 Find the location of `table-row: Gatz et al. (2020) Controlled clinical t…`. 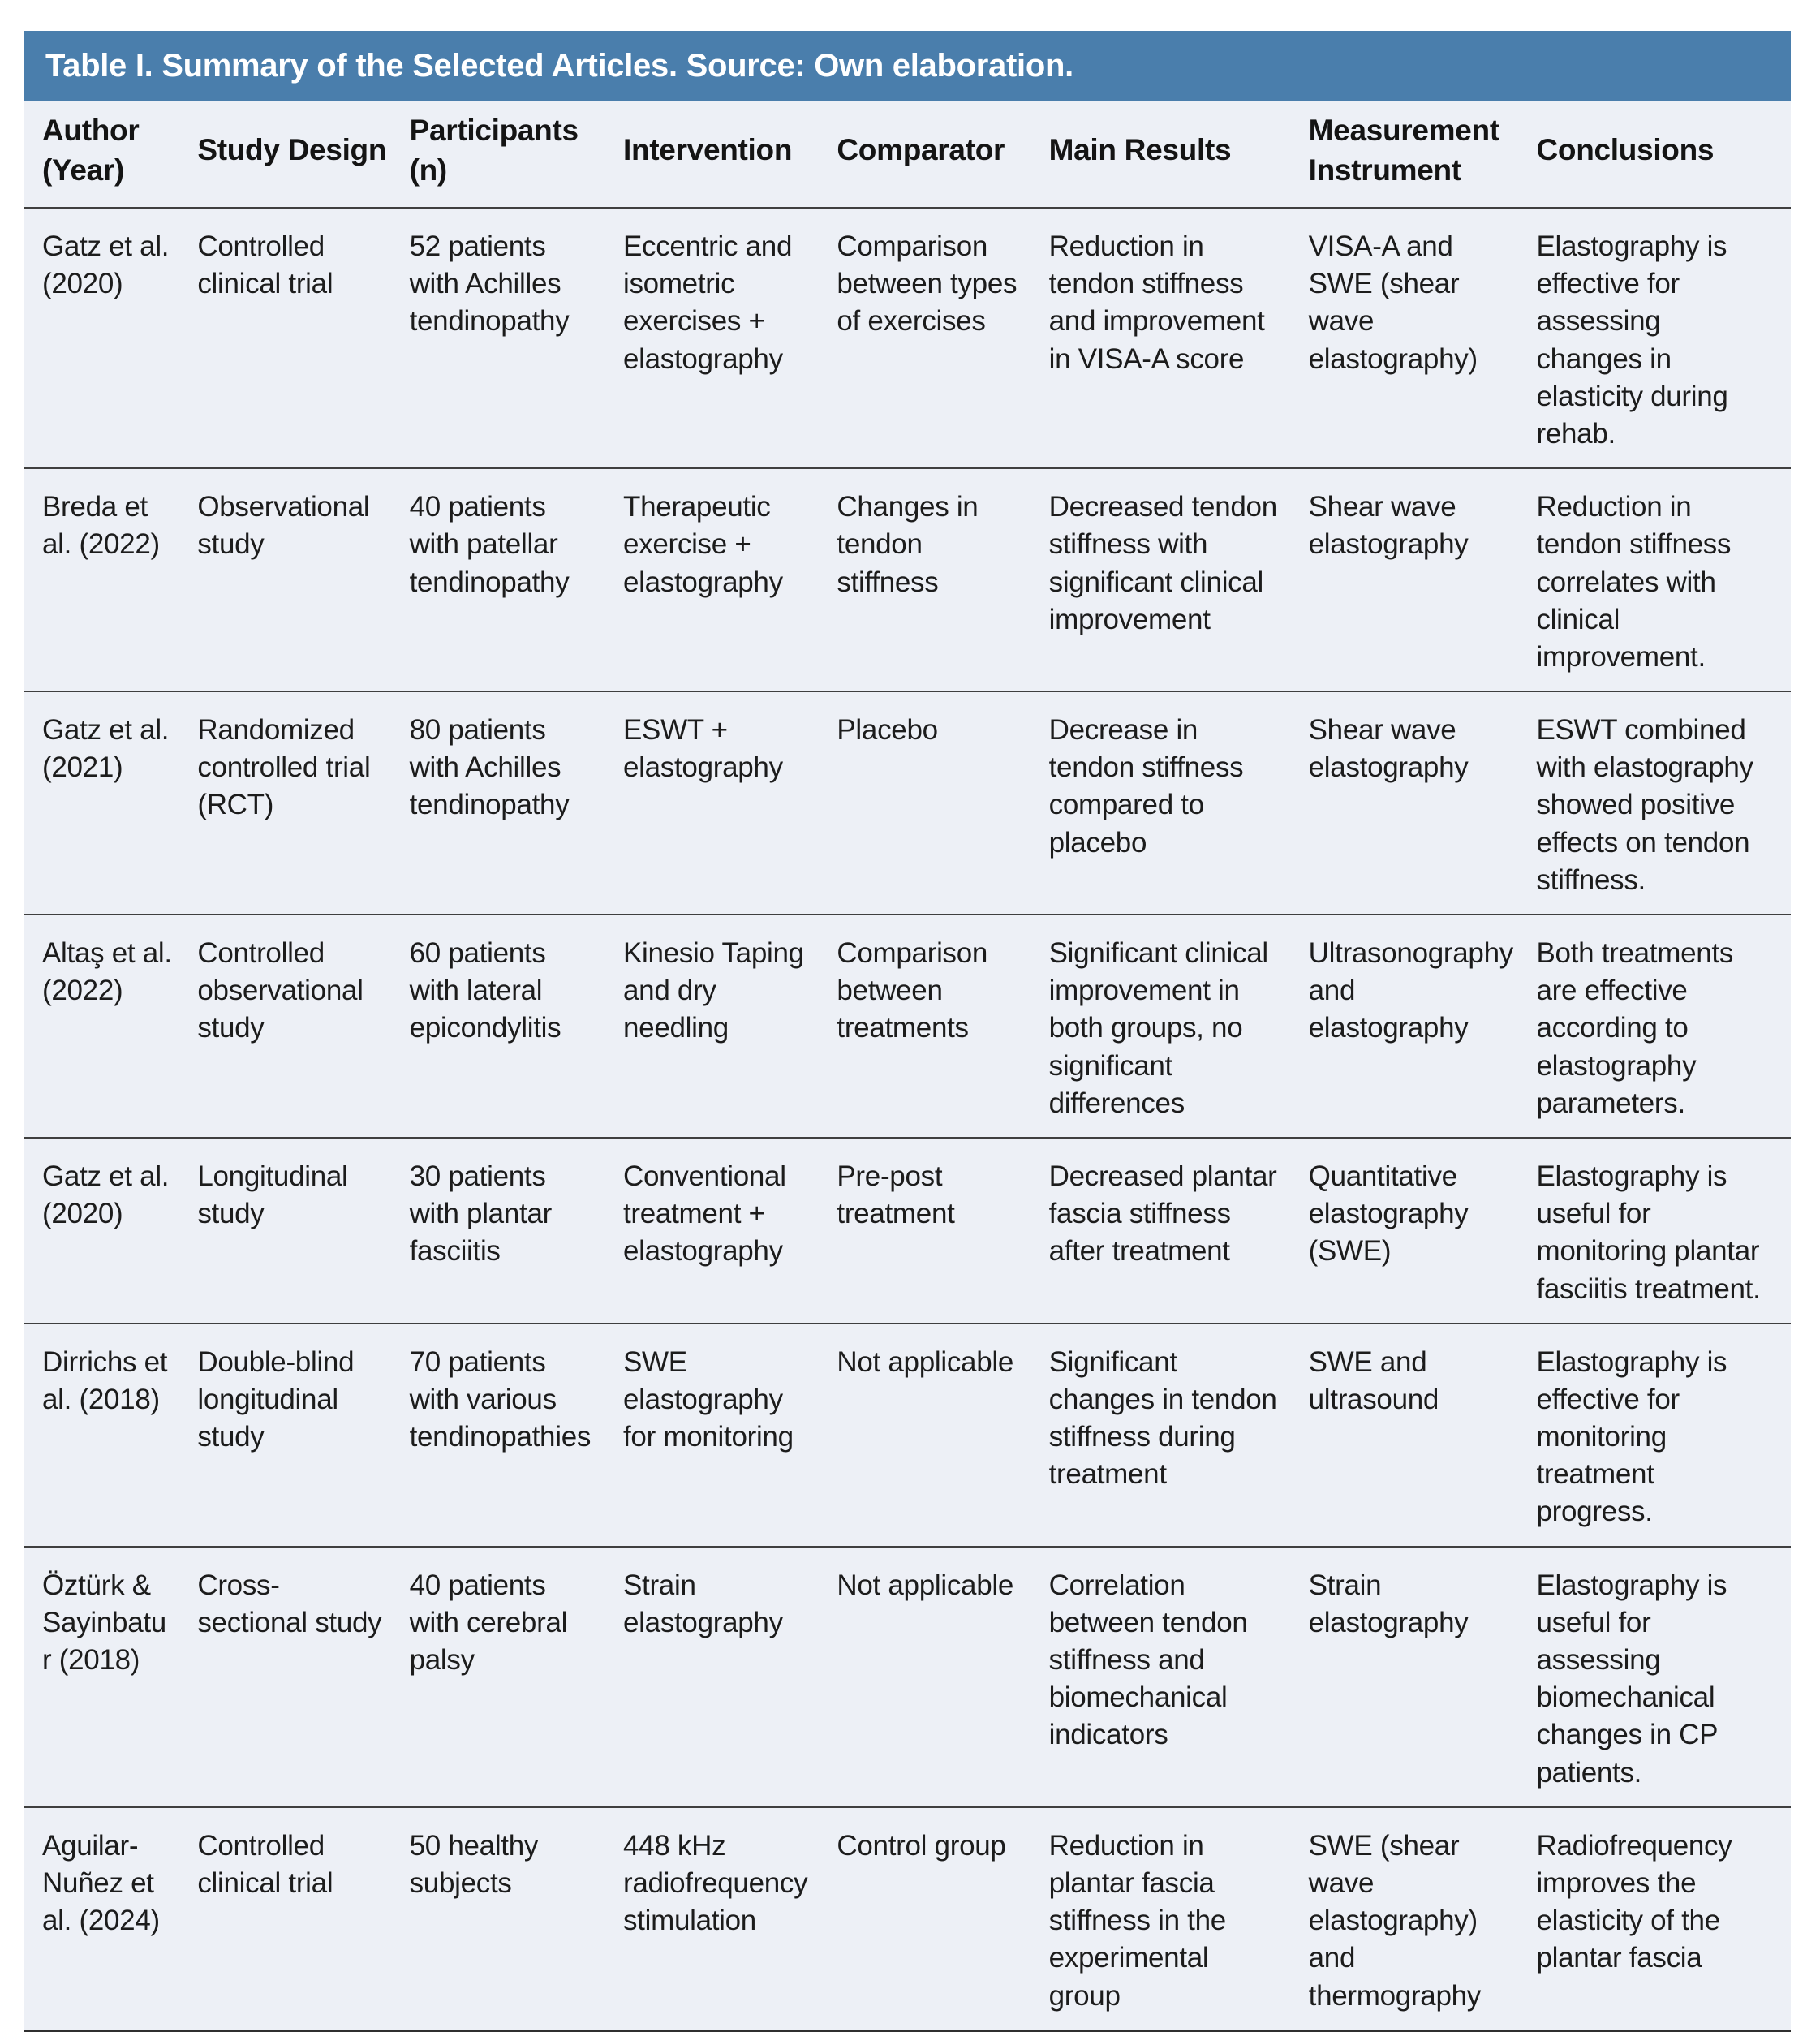

table-row: Gatz et al. (2020) Controlled clinical t… is located at coordinates (907, 338).